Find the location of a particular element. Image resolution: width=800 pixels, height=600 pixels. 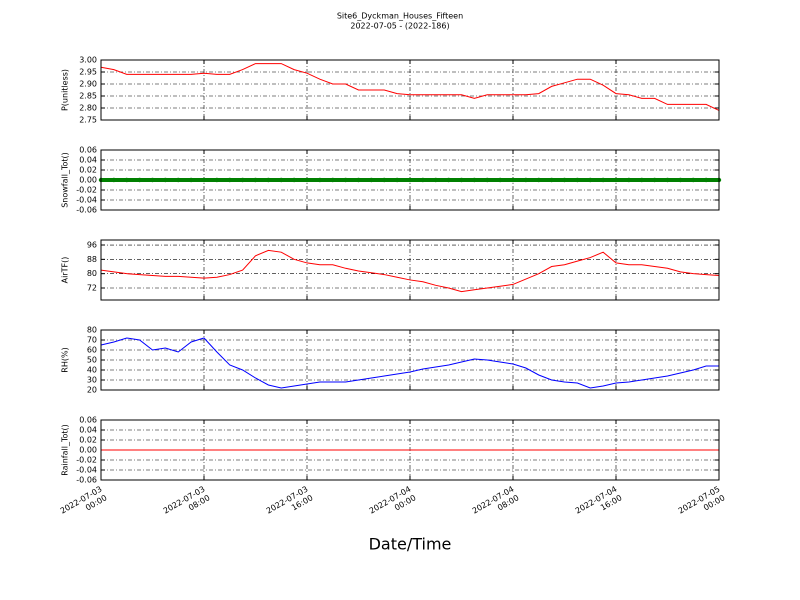

y-tick-label: 50 is located at coordinates (92, 360).